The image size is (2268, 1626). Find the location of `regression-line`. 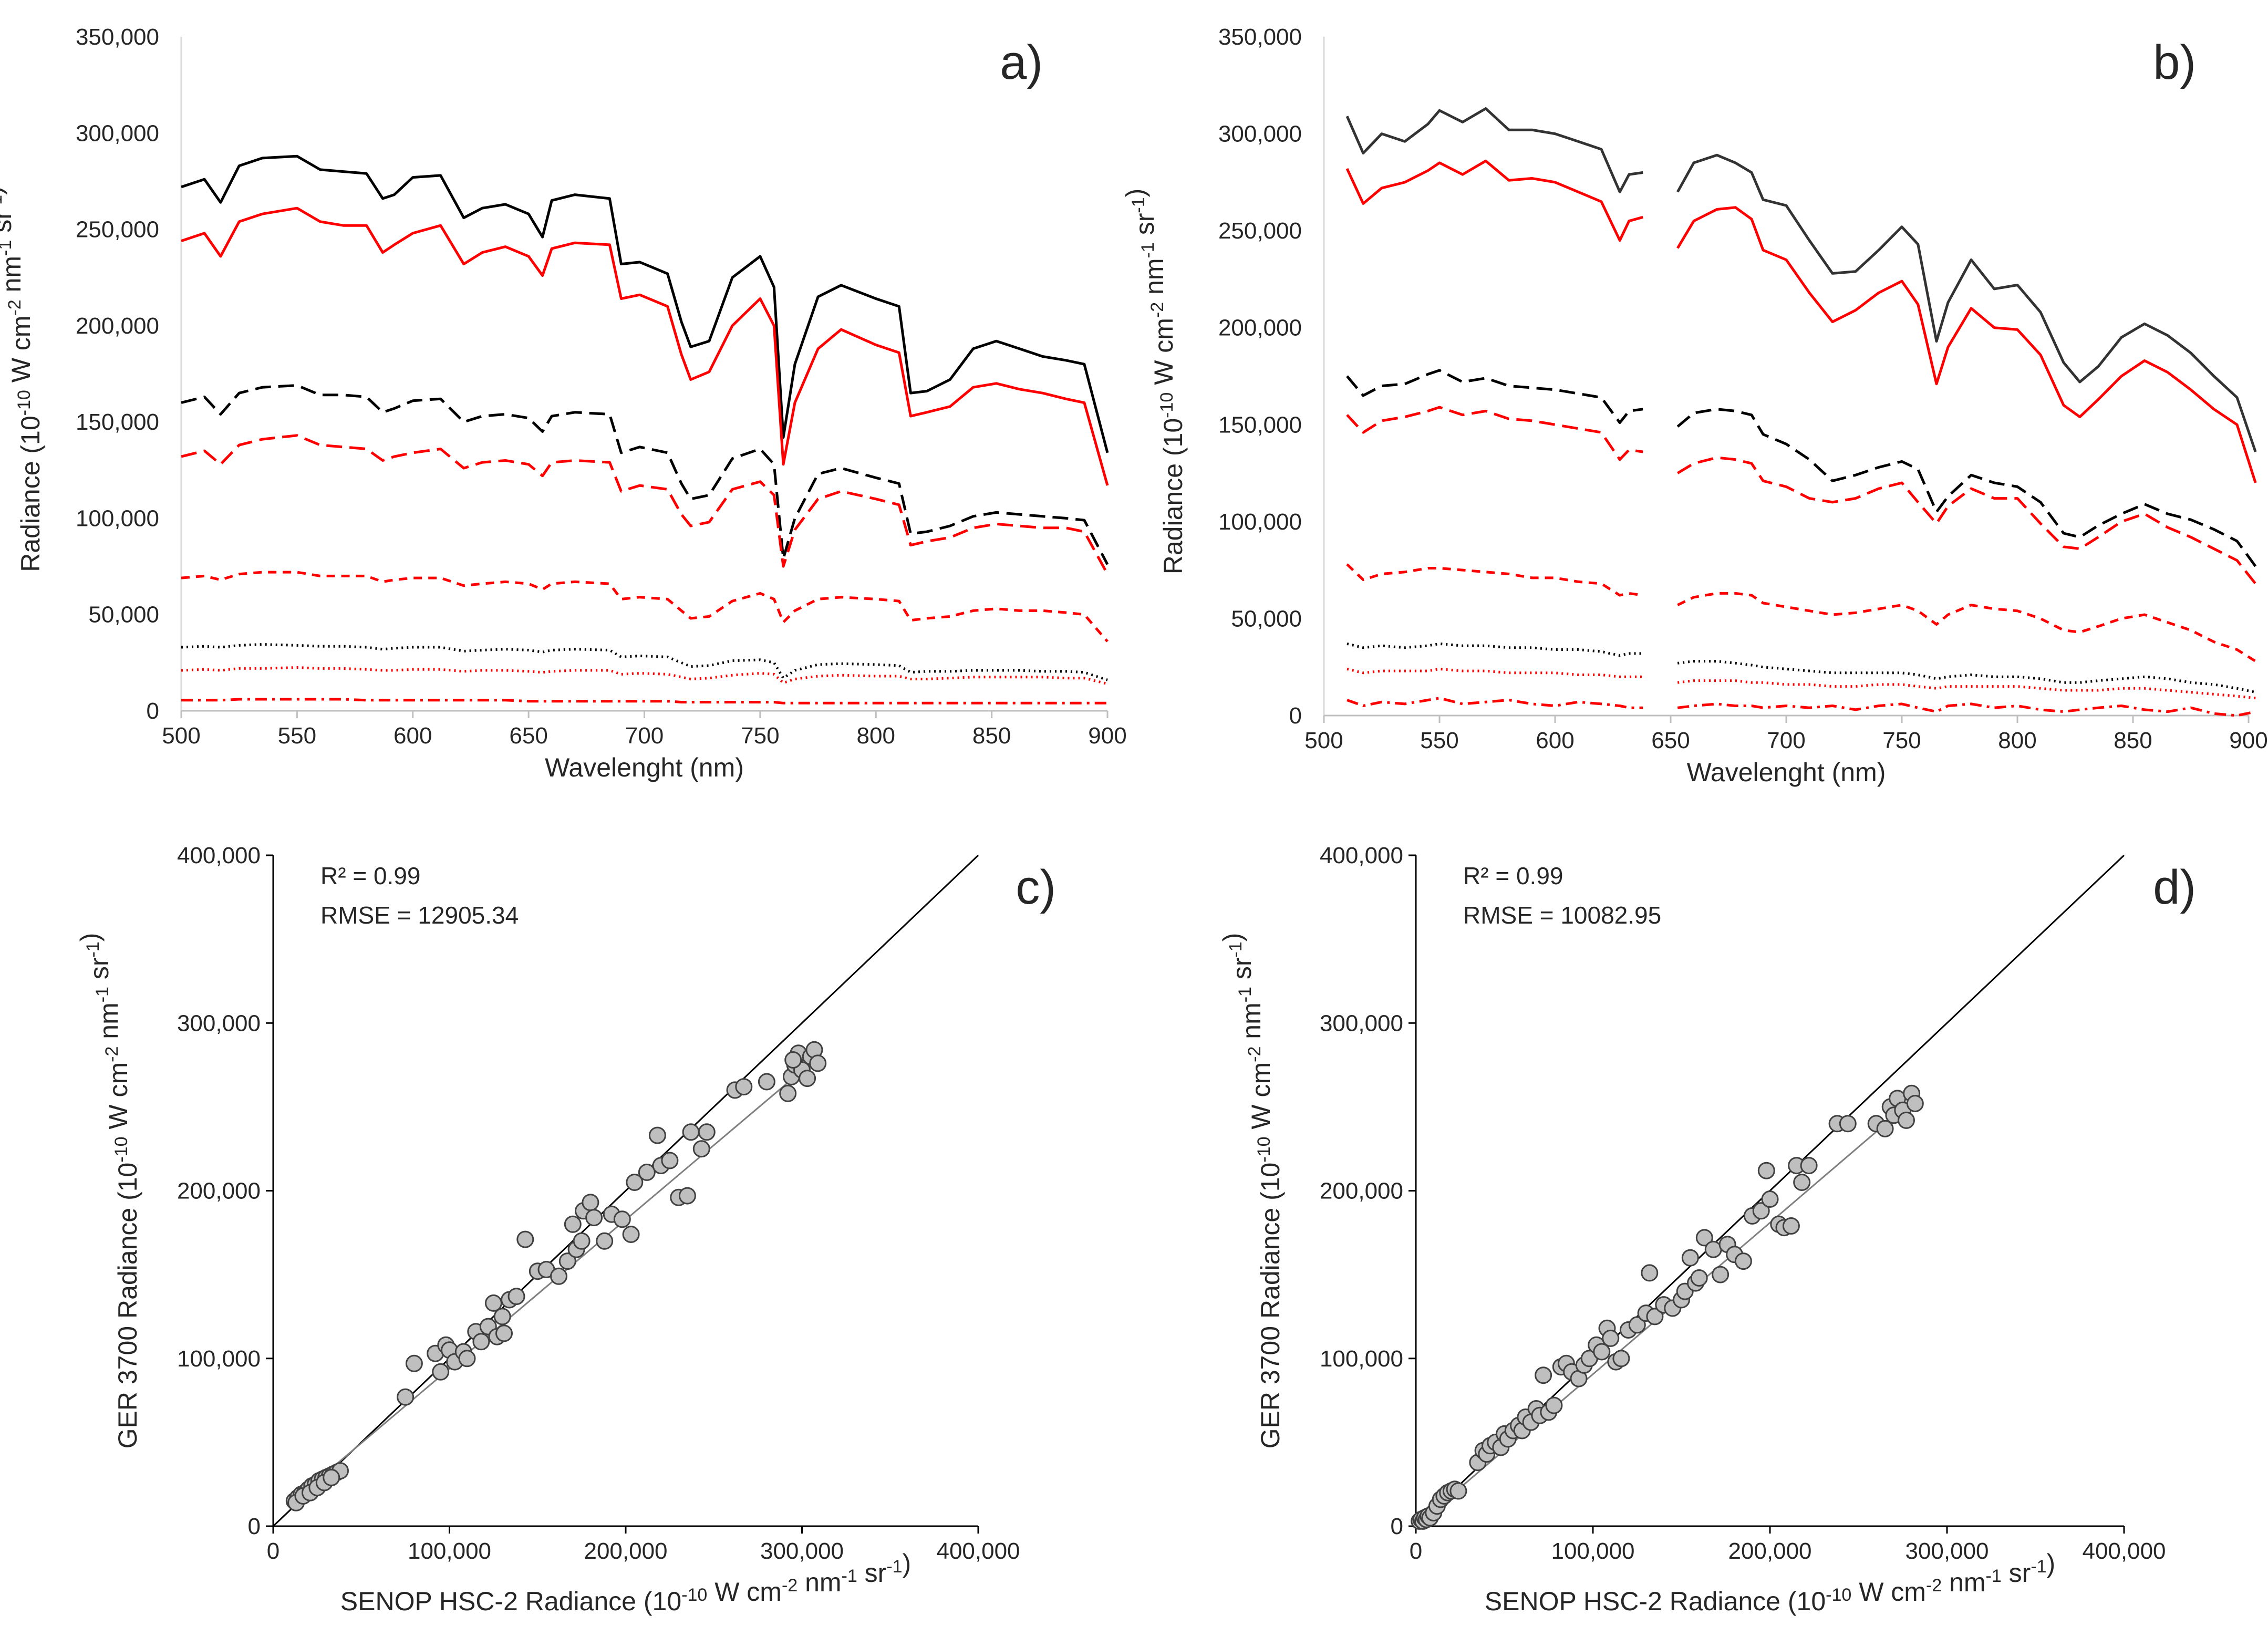

regression-line is located at coordinates (551, 1283).